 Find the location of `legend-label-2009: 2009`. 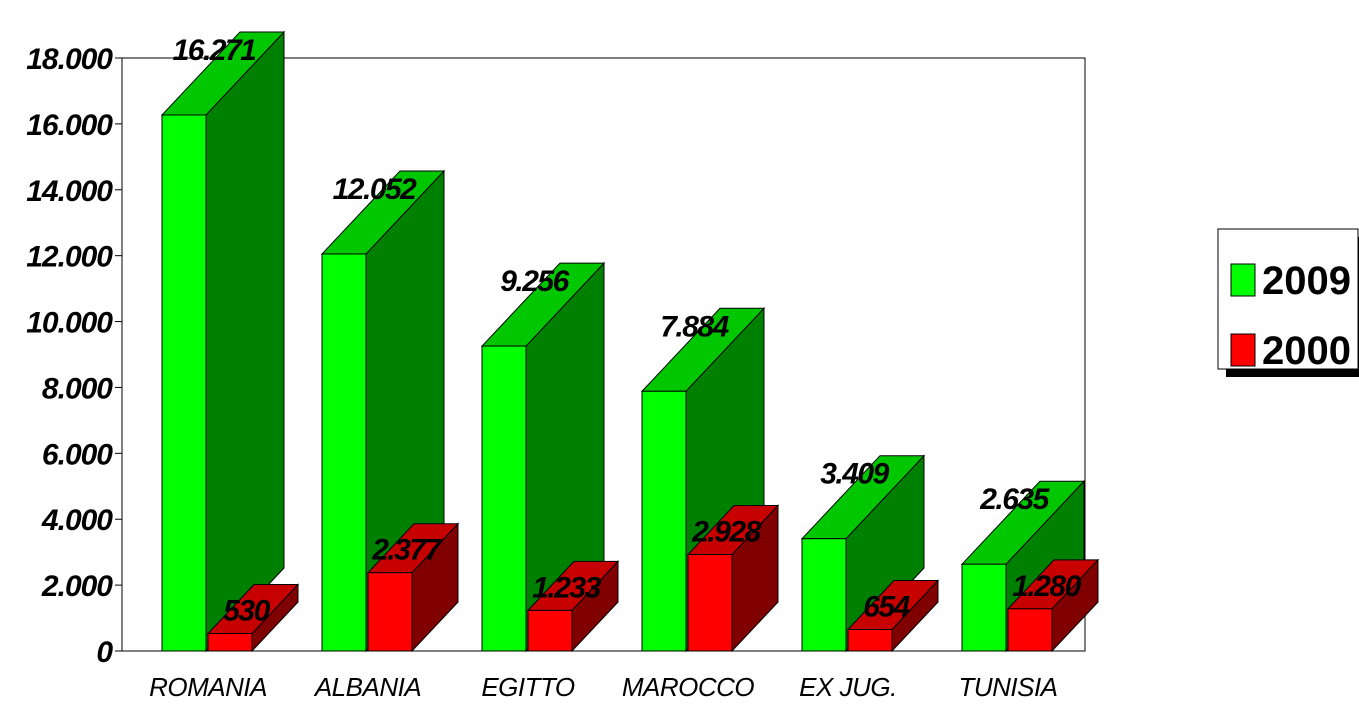

legend-label-2009: 2009 is located at coordinates (1306, 281).